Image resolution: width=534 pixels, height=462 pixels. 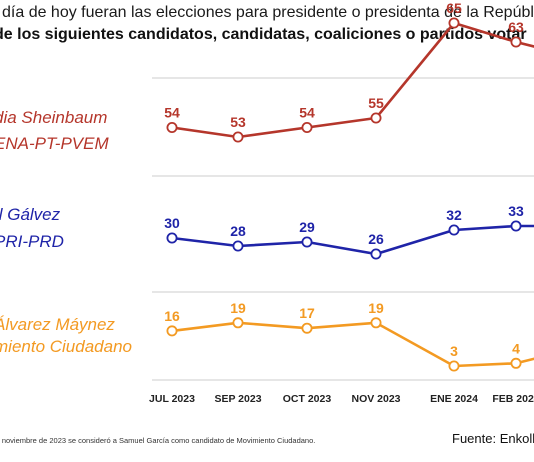 What do you see at coordinates (238, 231) in the screenshot?
I see `data-label: 28` at bounding box center [238, 231].